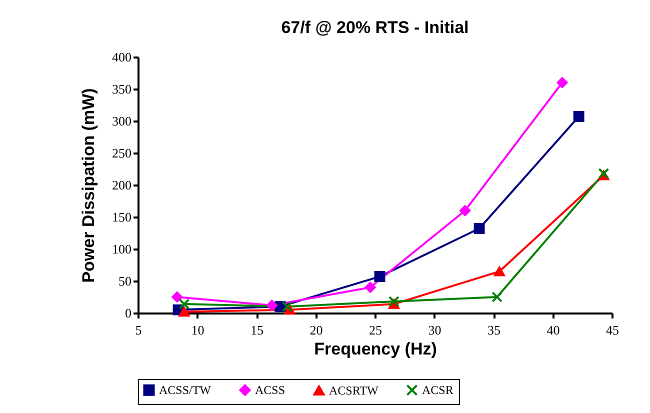 The image size is (650, 413). Describe the element at coordinates (257, 330) in the screenshot. I see `x-tick-label: 15` at that location.